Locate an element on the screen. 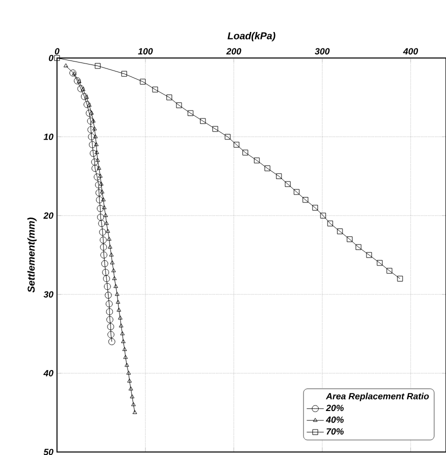 The height and width of the screenshot is (455, 446). y-tick-label: 10 is located at coordinates (49, 137).